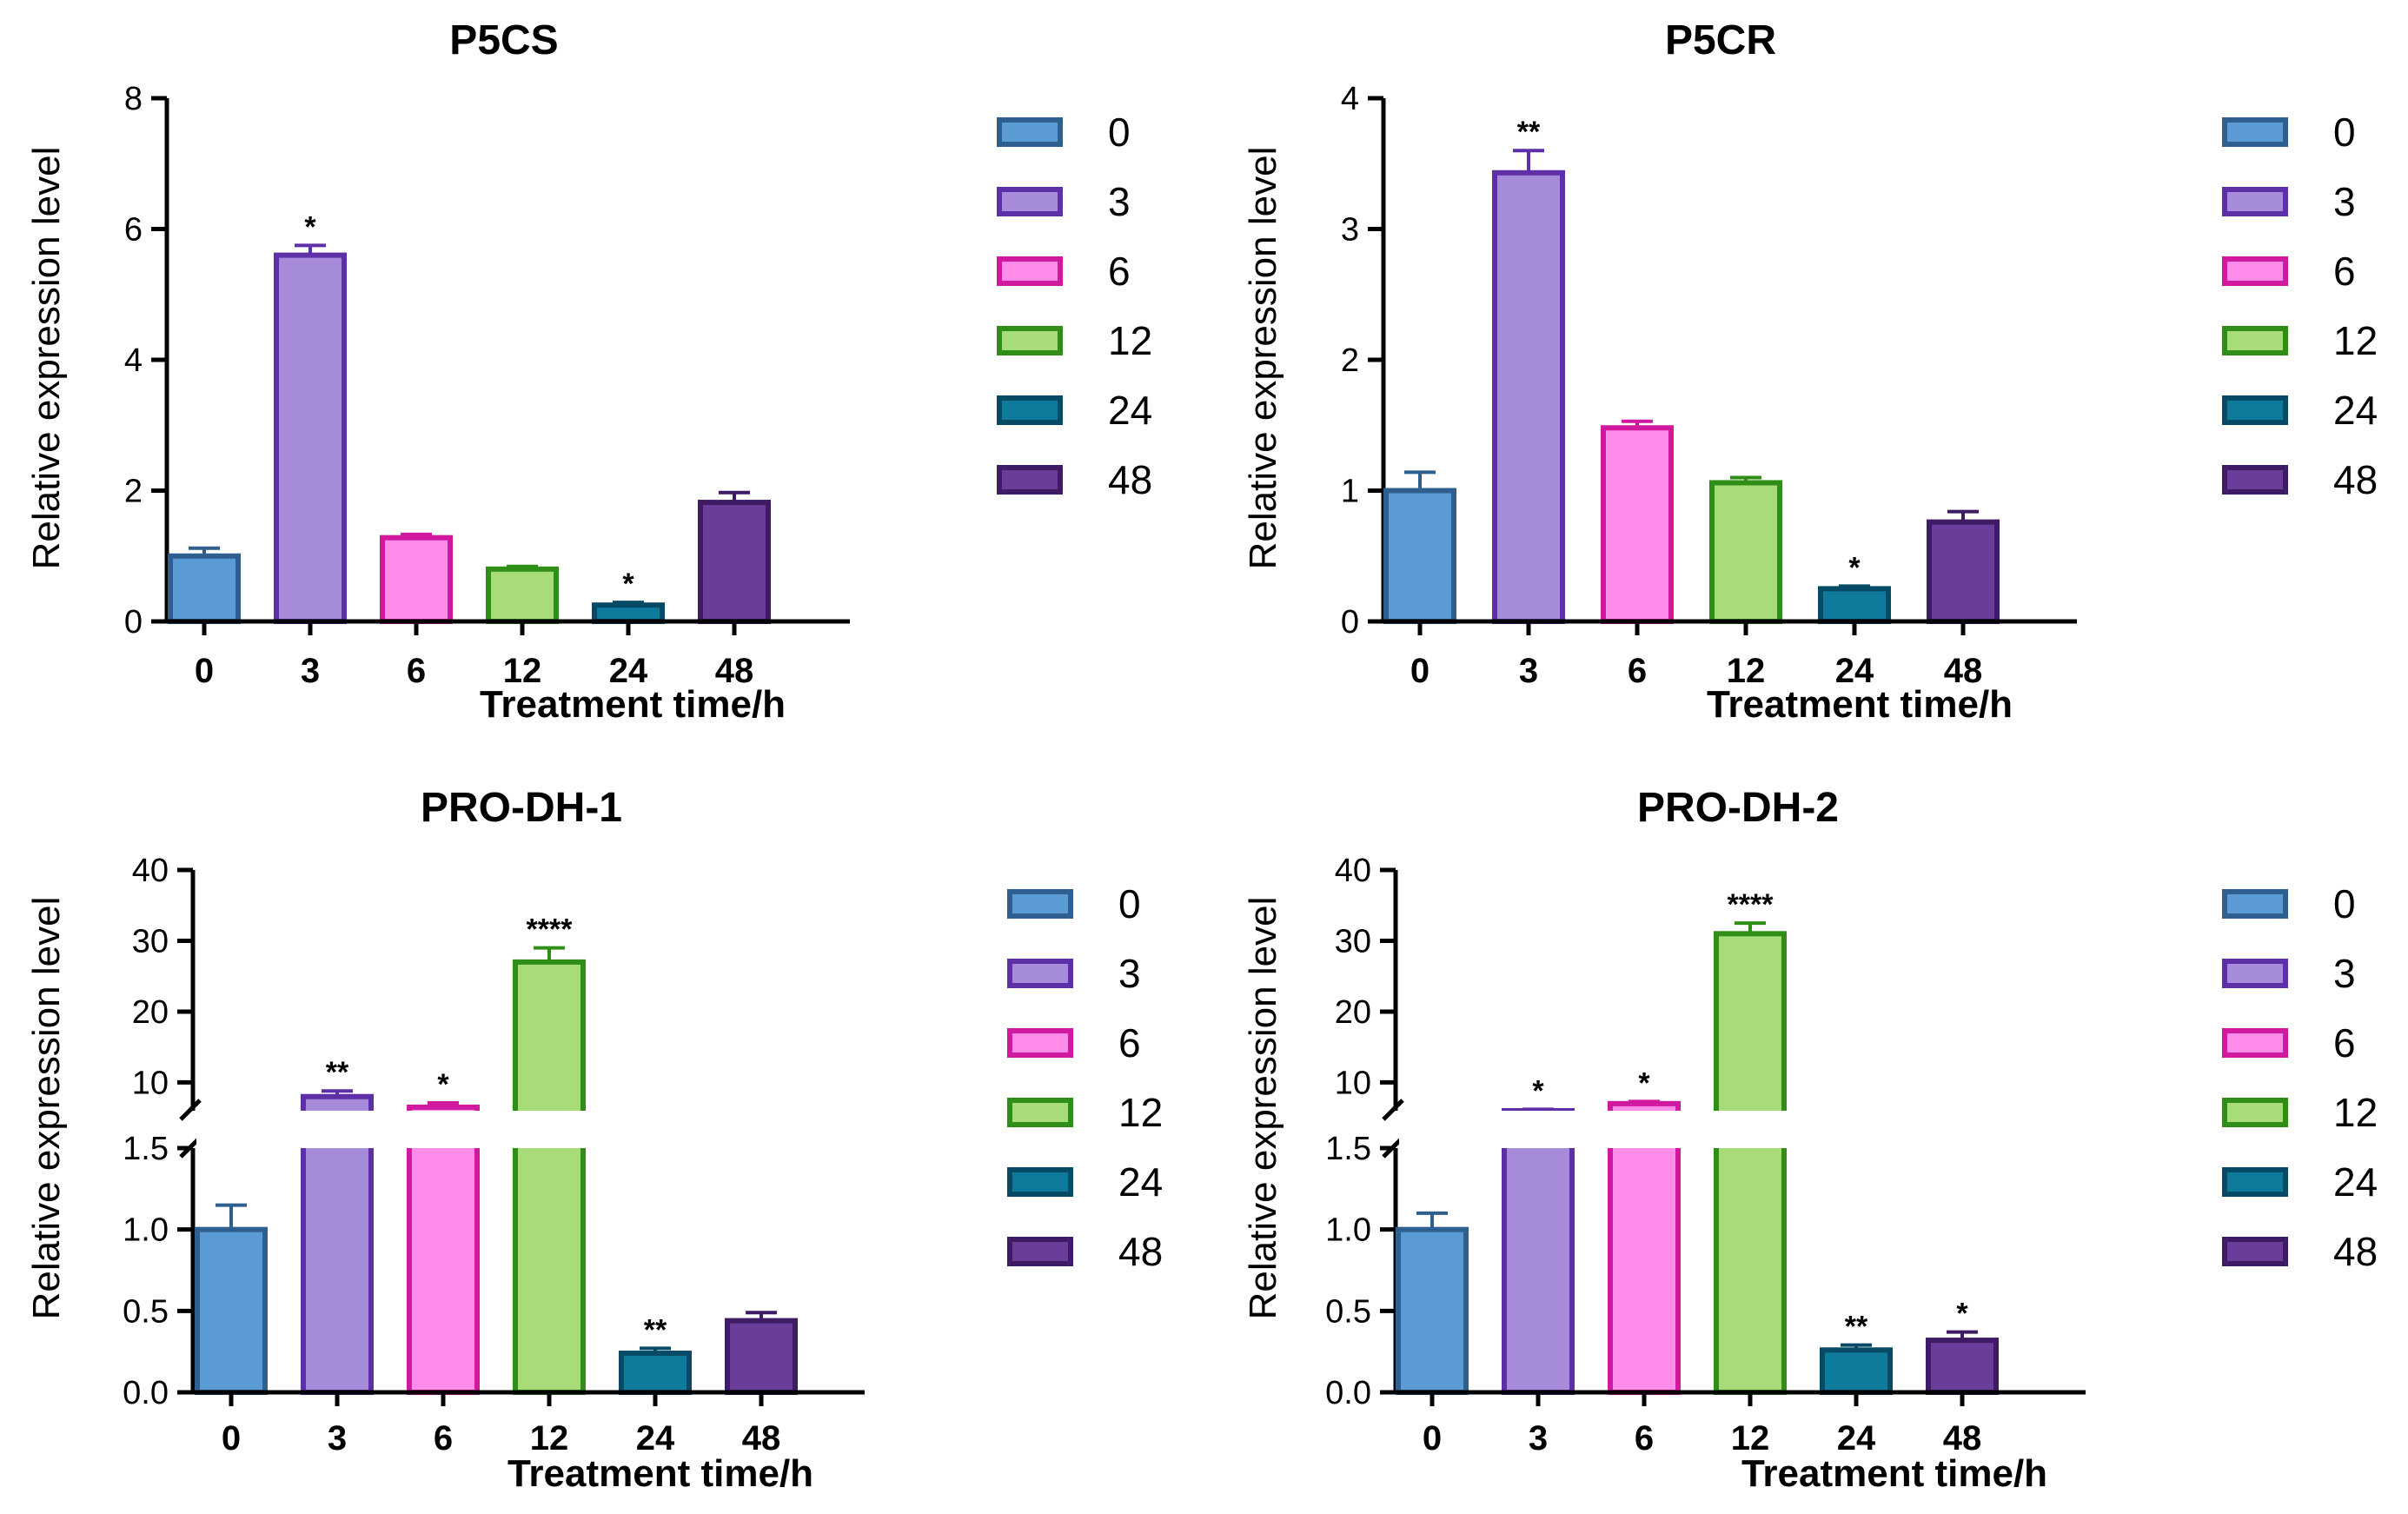 The width and height of the screenshot is (2408, 1514). What do you see at coordinates (1348, 1149) in the screenshot?
I see `y-tick-label: 1.5` at bounding box center [1348, 1149].